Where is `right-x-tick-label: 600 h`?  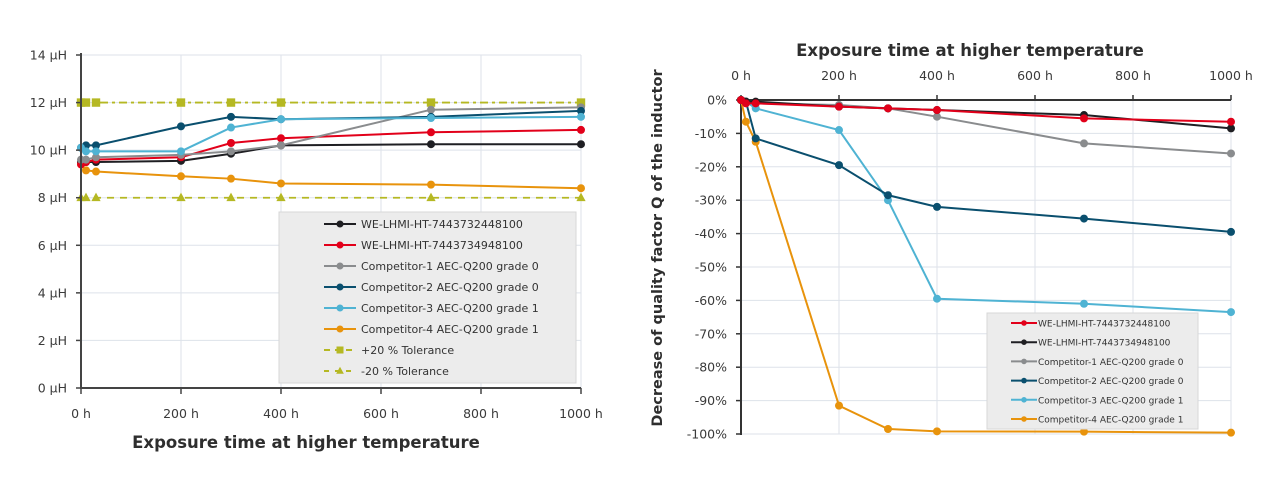 right-x-tick-label: 600 h is located at coordinates (1035, 75).